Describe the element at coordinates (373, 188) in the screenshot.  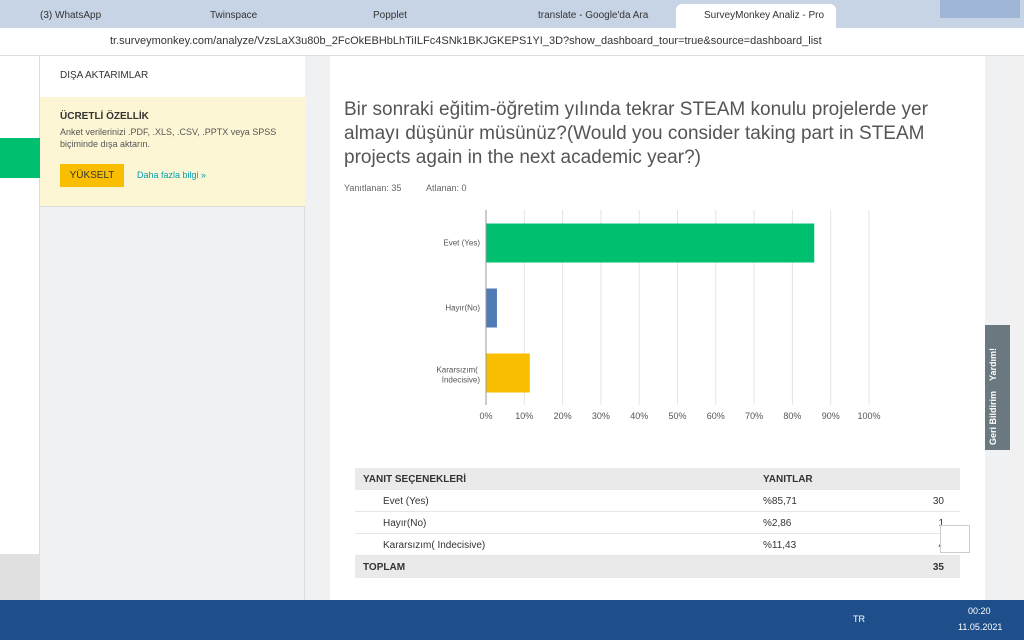
I see `answered: Yanıtlanan: 35` at that location.